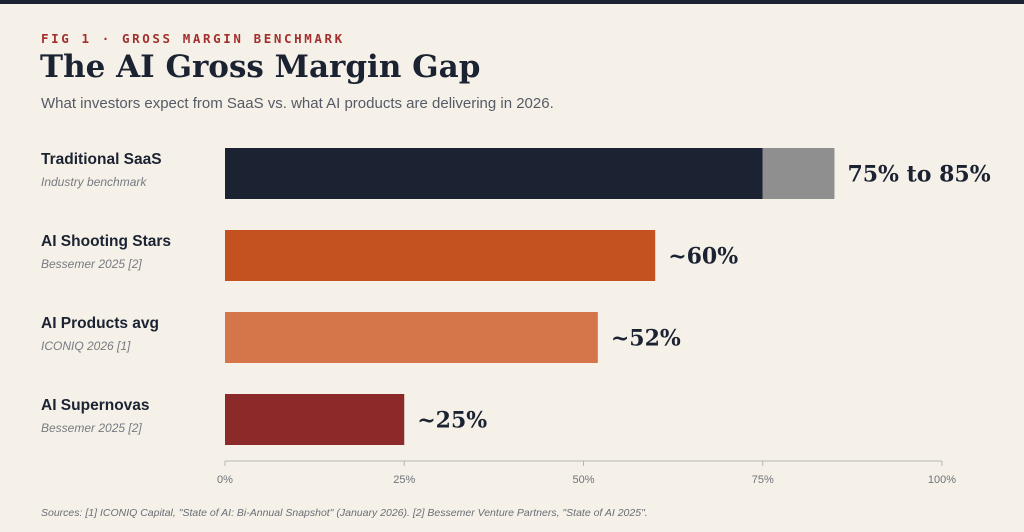 The height and width of the screenshot is (532, 1024). I want to click on value-label-ai-products-avg: ~52%, so click(646, 339).